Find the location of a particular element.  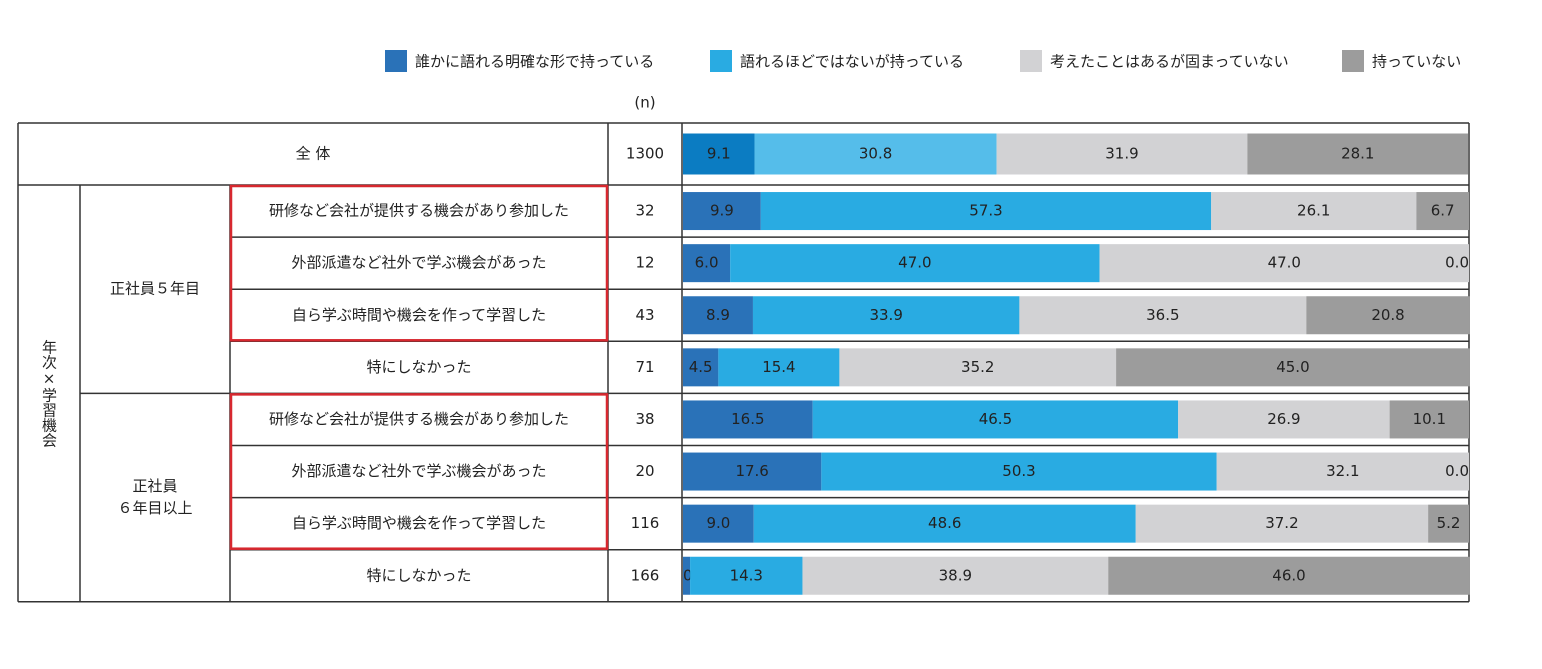

total-label: 全 体 is located at coordinates (313, 154).